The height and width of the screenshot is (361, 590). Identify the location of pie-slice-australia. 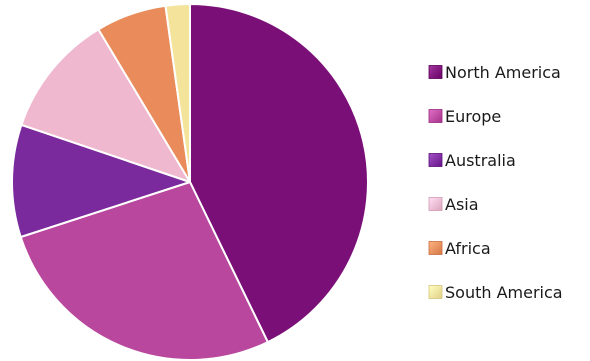
(101, 181).